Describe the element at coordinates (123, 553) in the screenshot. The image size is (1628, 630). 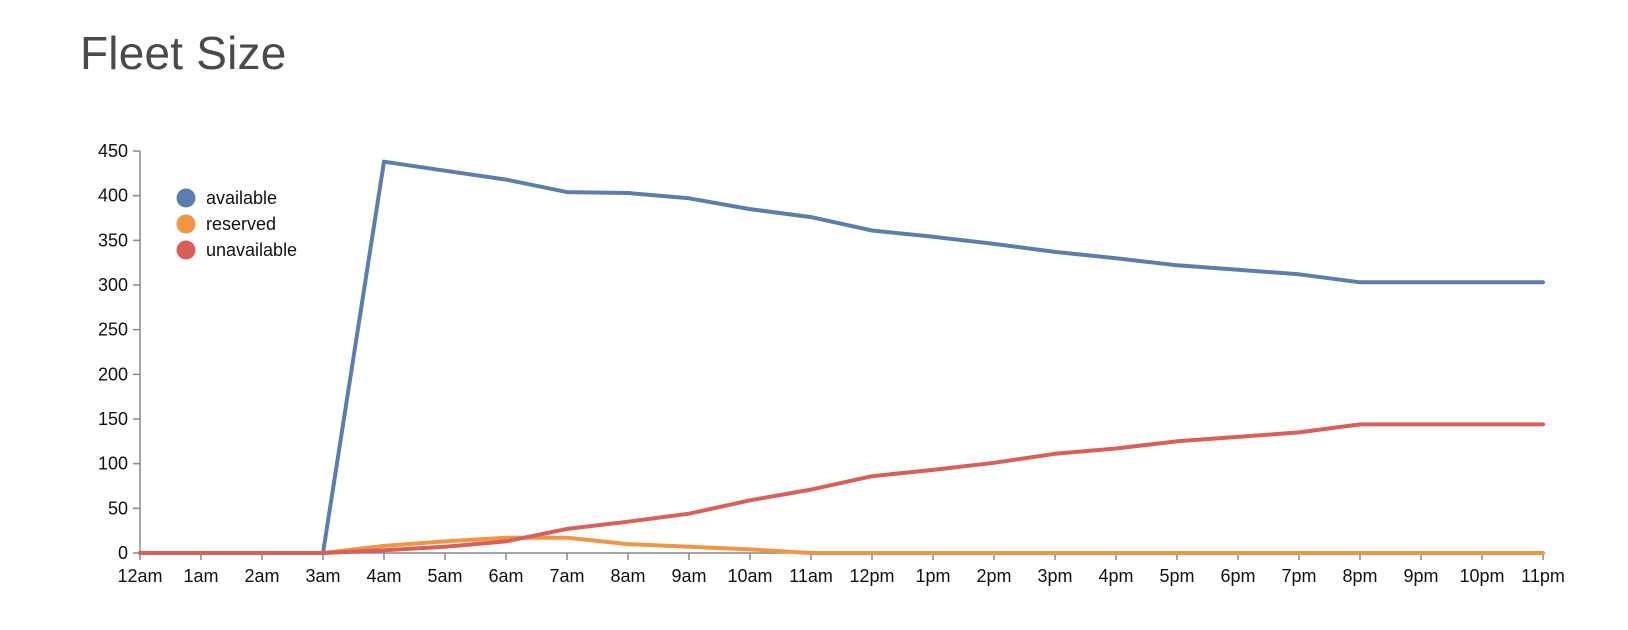
I see `y-tick-label: 0` at that location.